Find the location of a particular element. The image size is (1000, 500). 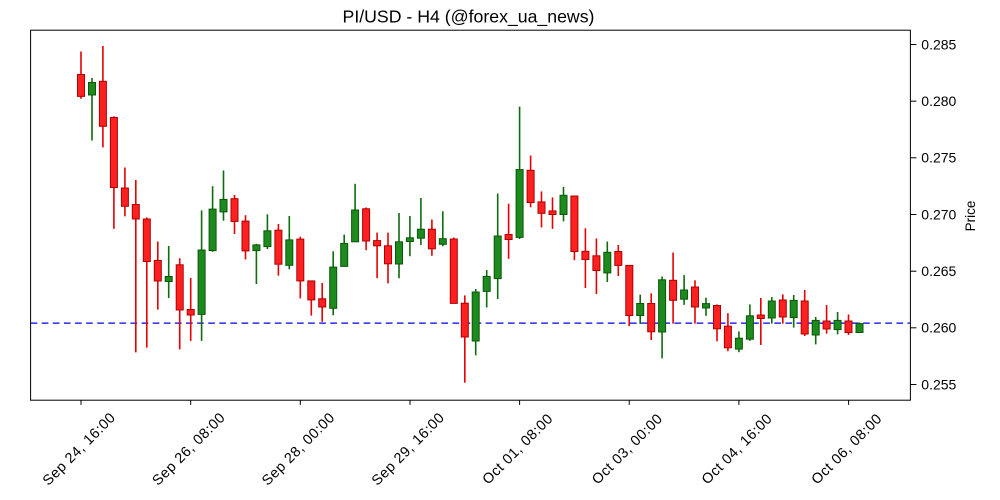

svg-text: 0.255 is located at coordinates (938, 384).